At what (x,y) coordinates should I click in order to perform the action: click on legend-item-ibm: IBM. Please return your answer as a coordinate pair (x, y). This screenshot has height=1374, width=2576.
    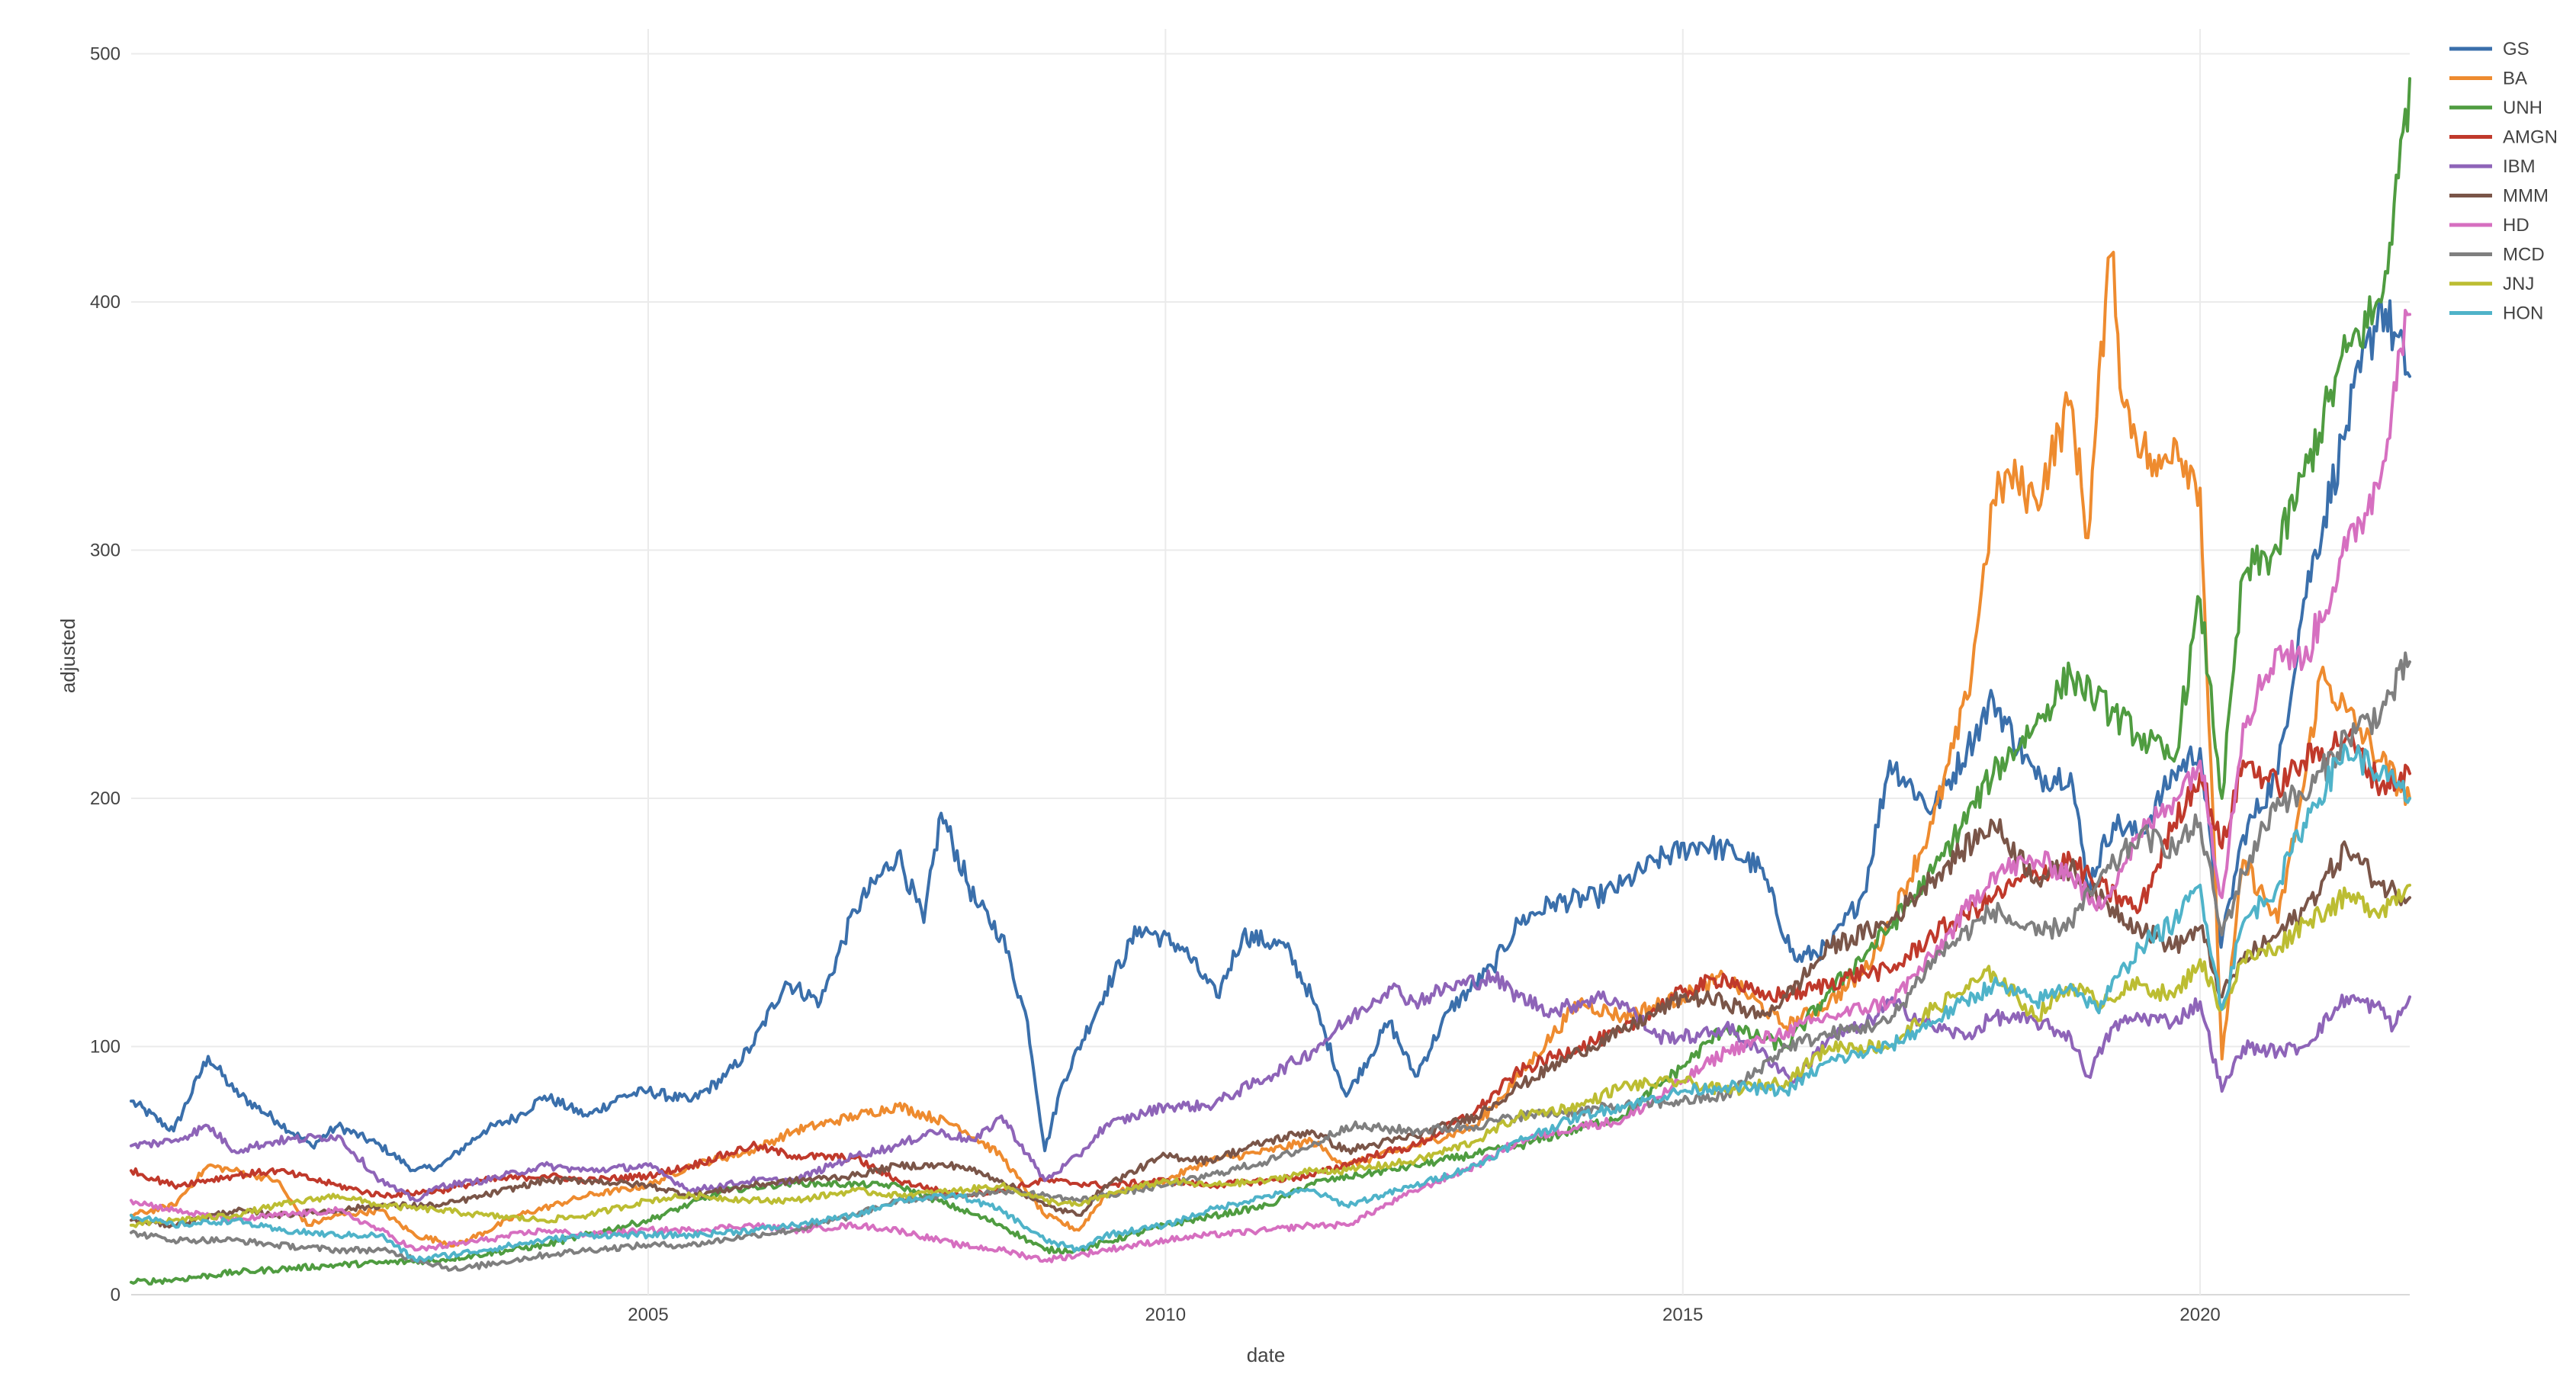
    Looking at the image, I should click on (2492, 166).